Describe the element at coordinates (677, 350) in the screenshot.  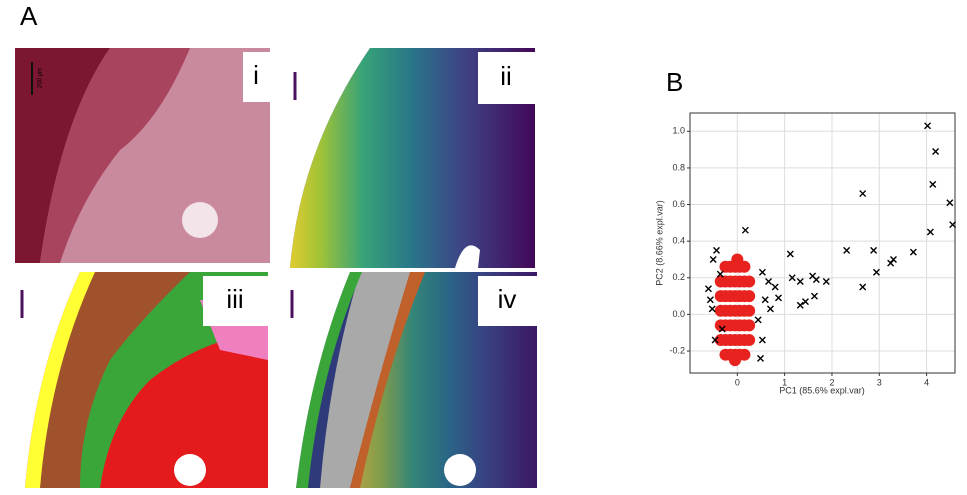
I see `y-tick-label: -0.2` at that location.